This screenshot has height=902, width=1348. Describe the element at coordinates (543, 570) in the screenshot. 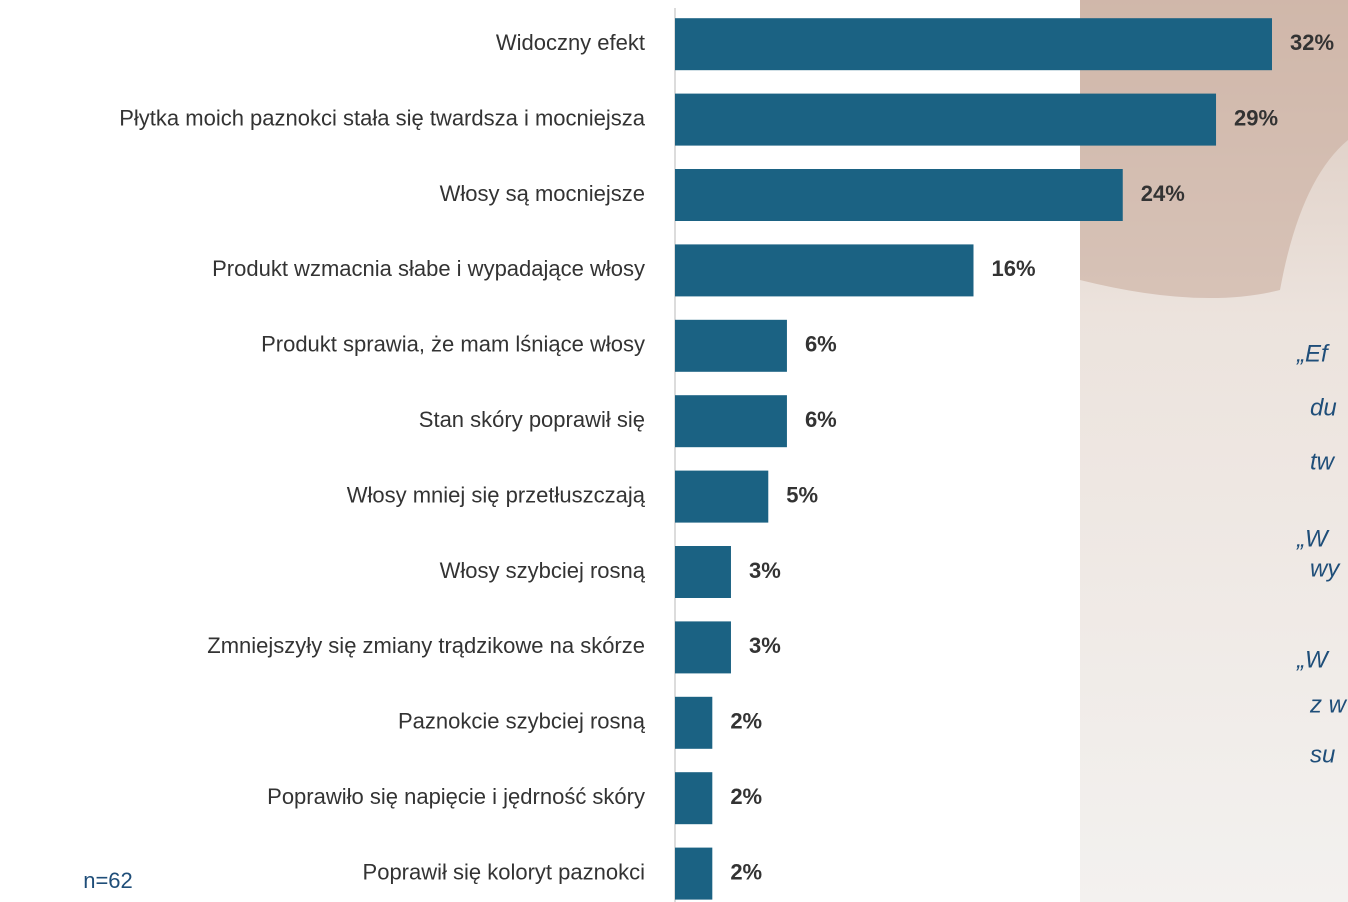

I see `category-label: Włosy szybciej rosną` at that location.